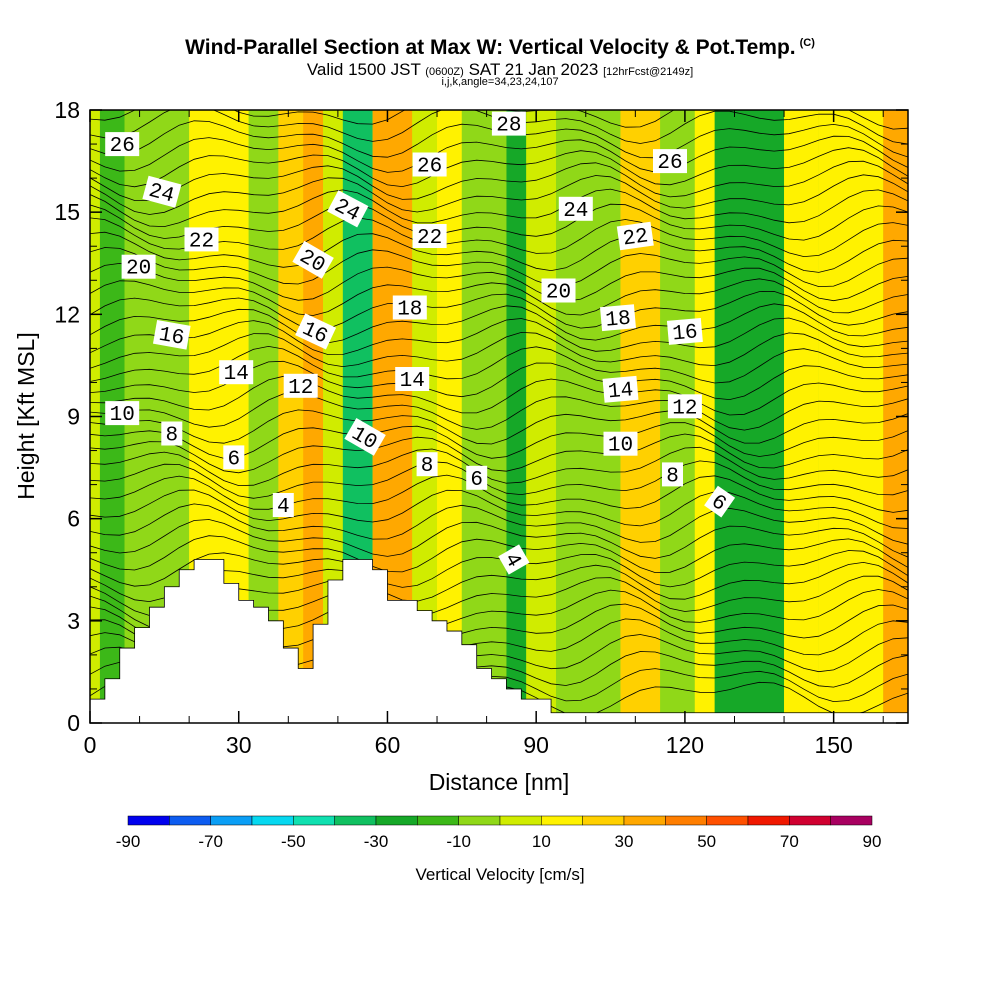 The width and height of the screenshot is (1000, 1000). What do you see at coordinates (807, 43) in the screenshot?
I see `copyright-mark: (C)` at bounding box center [807, 43].